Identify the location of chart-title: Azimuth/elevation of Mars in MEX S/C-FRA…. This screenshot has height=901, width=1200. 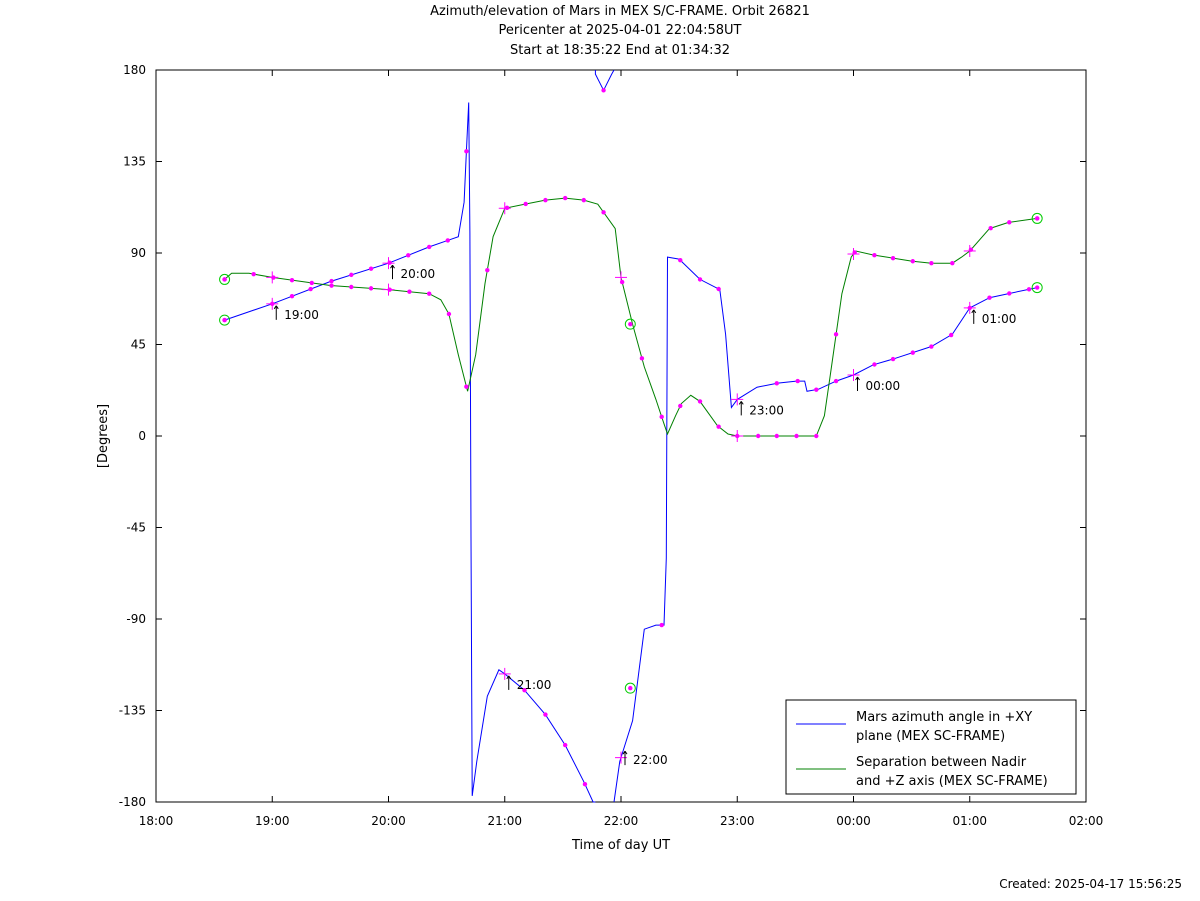
(620, 11).